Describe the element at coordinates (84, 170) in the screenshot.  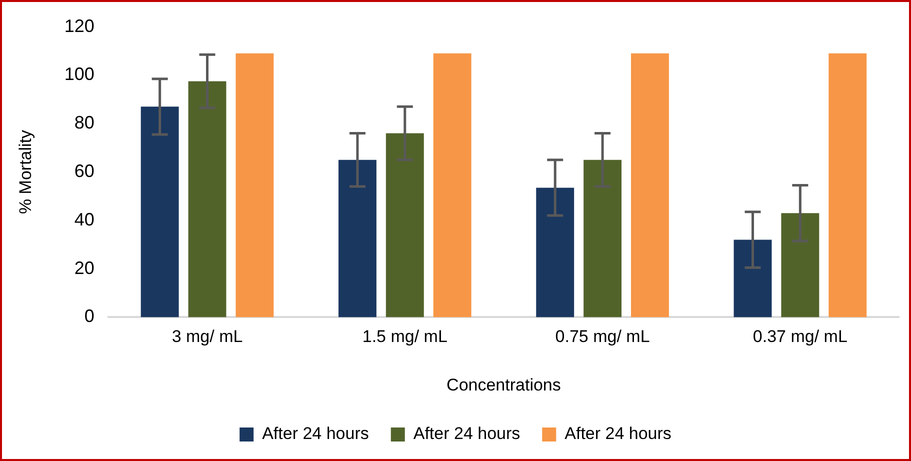
I see `y-tick-label: 60` at that location.